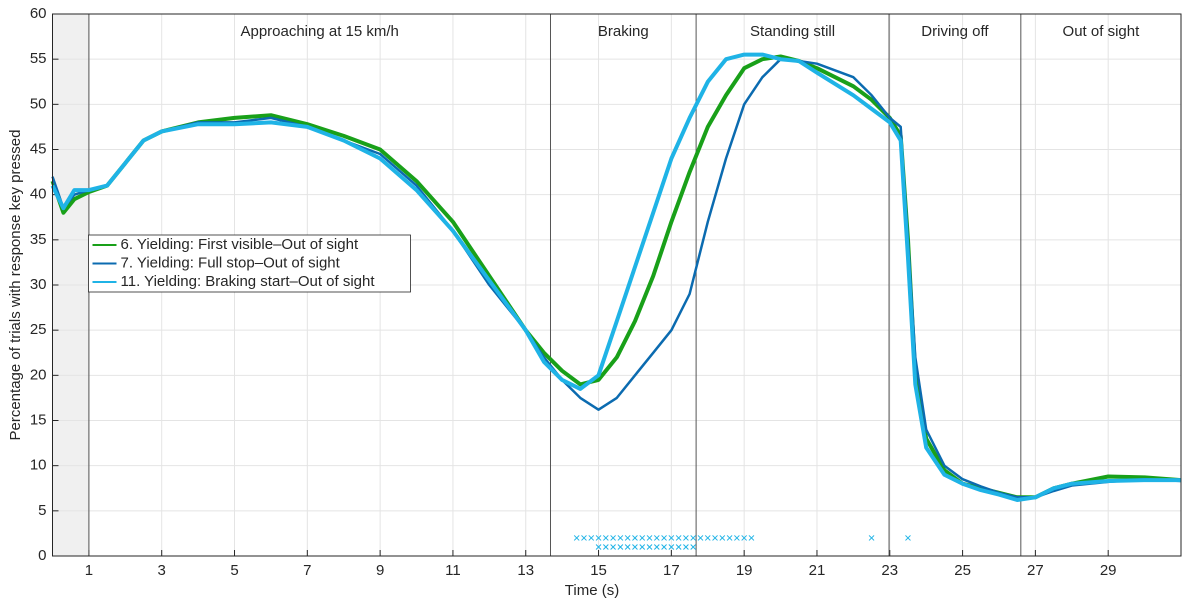  Describe the element at coordinates (42, 510) in the screenshot. I see `y-tick-label: 5` at that location.